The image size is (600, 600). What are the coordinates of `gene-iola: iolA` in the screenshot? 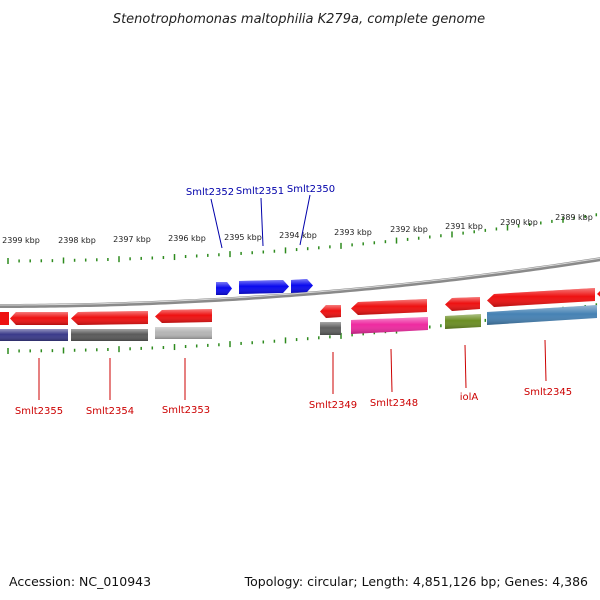 It's located at (463, 350).